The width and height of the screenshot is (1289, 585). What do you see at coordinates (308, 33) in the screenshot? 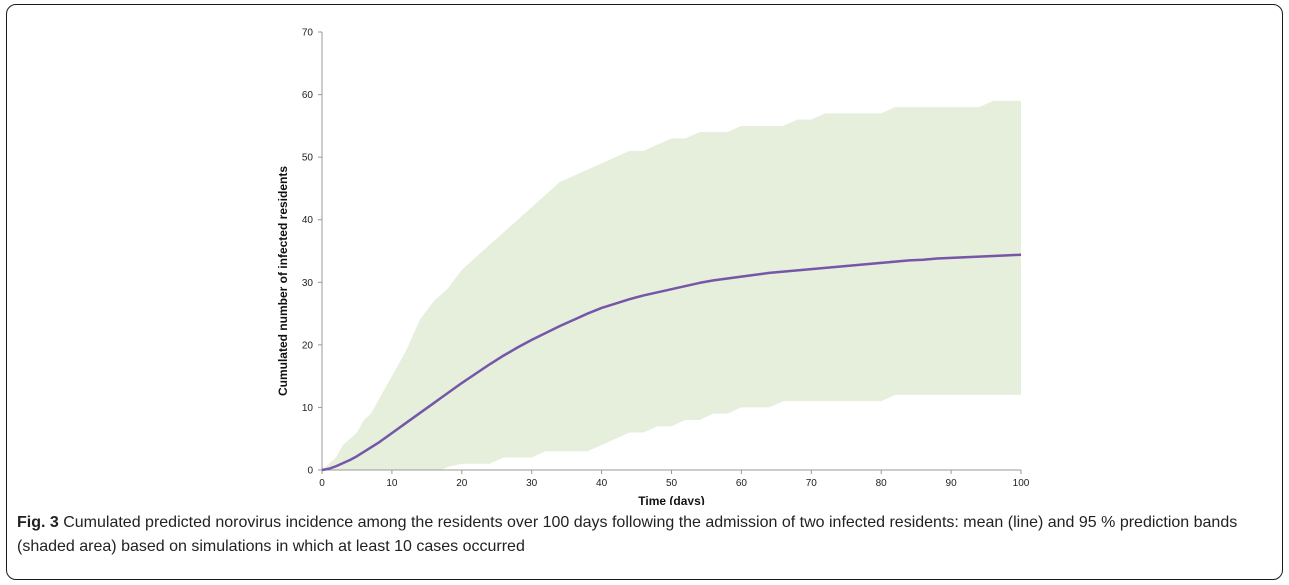
I see `y-tick-label: 70` at bounding box center [308, 33].